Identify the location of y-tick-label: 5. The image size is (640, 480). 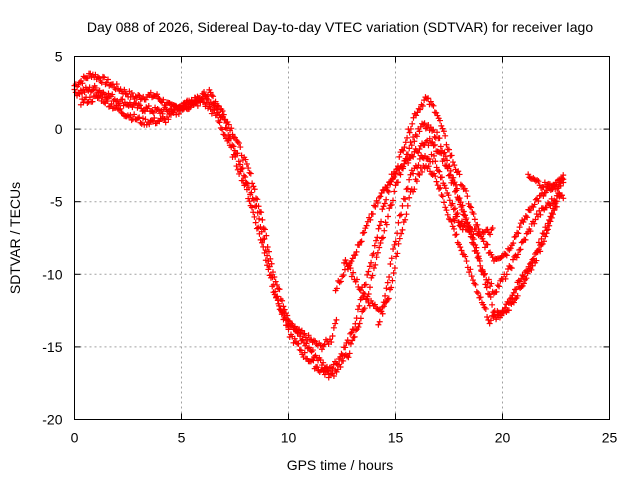
(59, 57).